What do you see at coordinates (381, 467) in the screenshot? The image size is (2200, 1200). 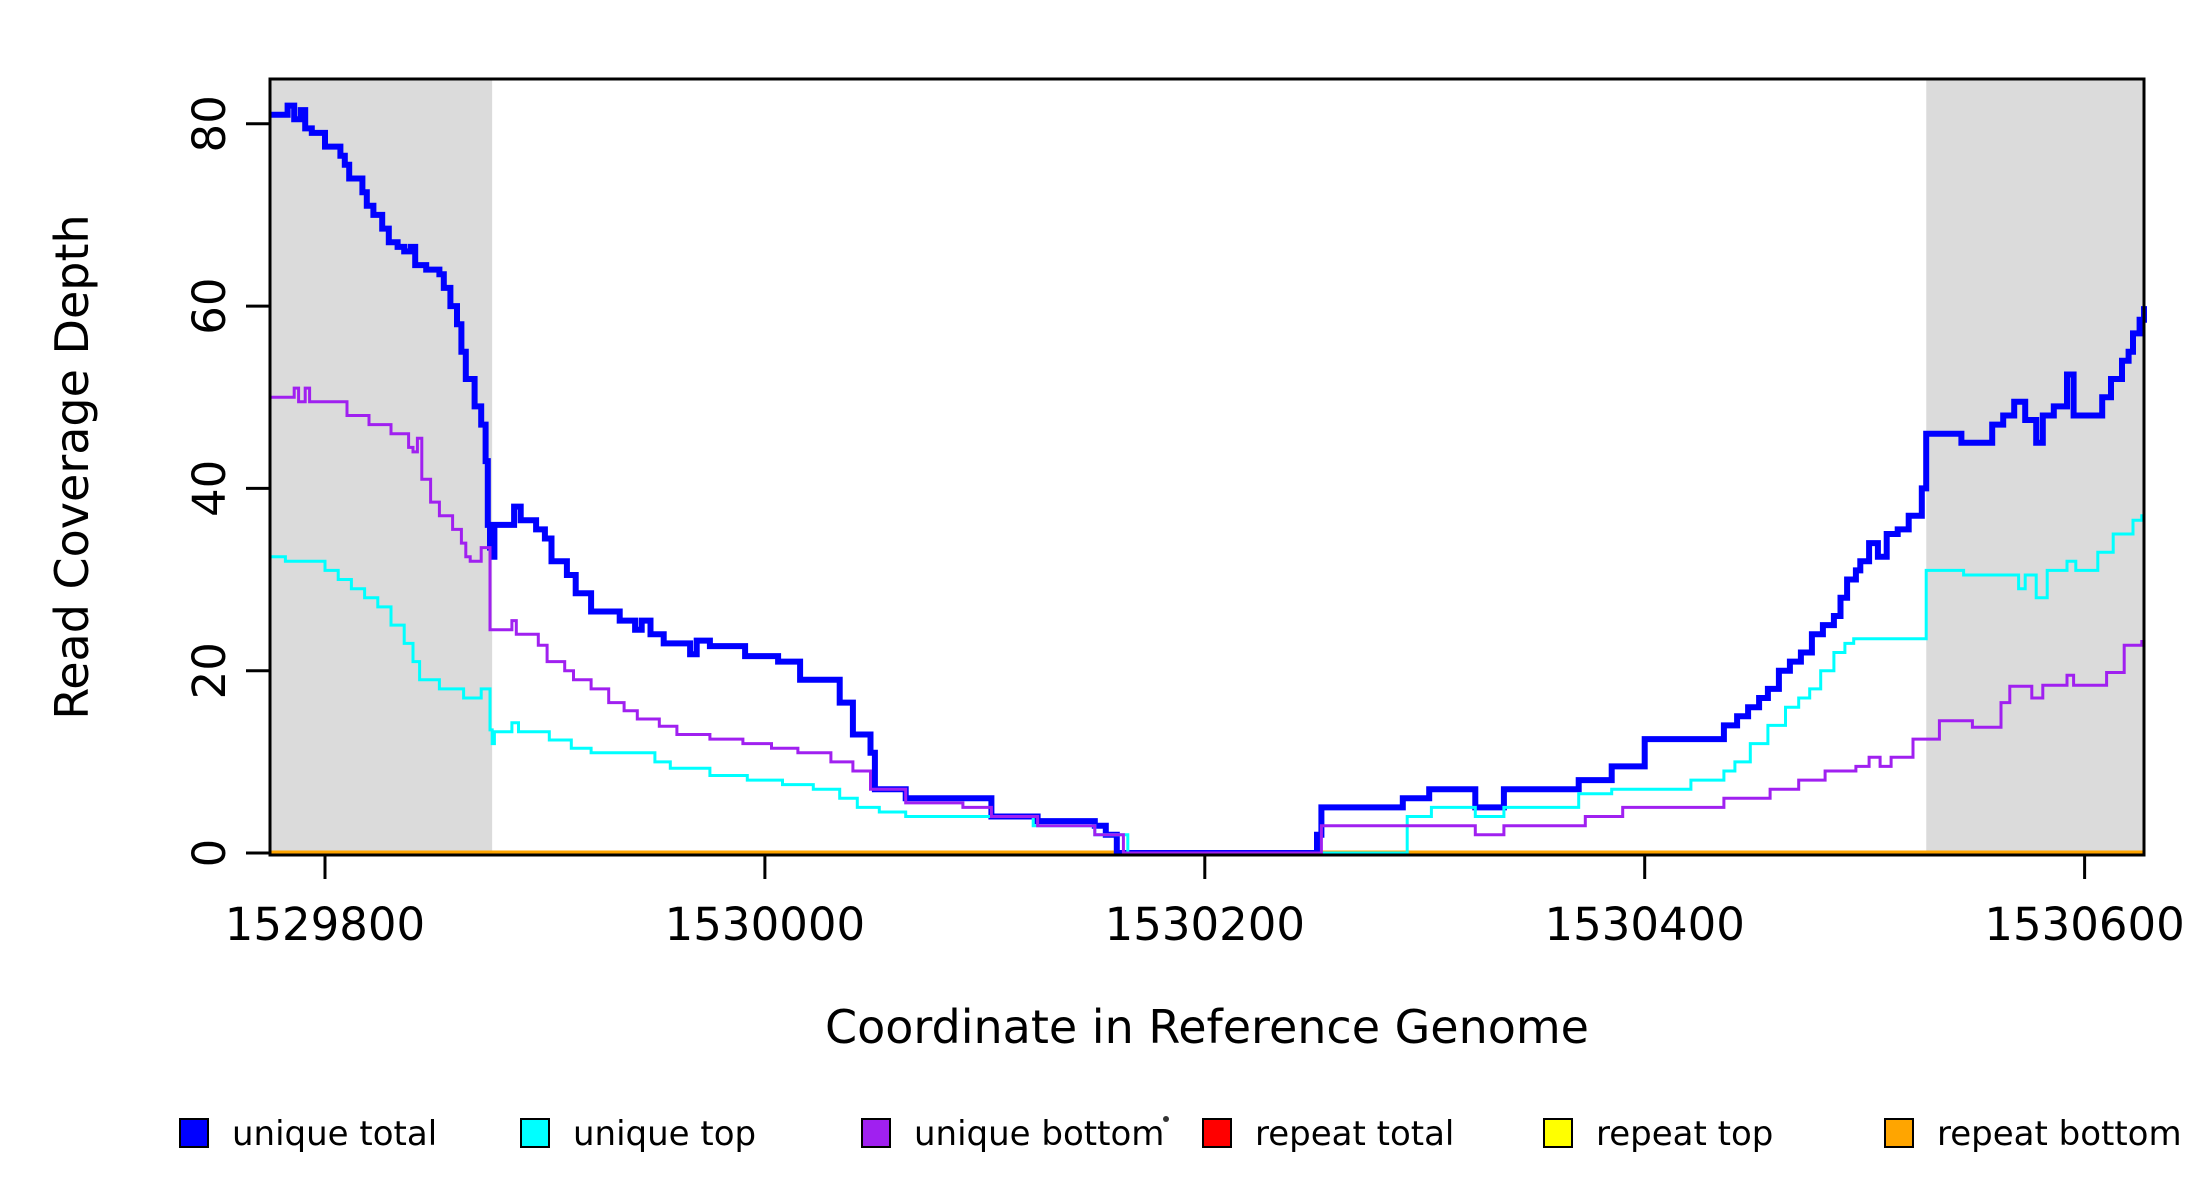 I see `left-repeat-region` at bounding box center [381, 467].